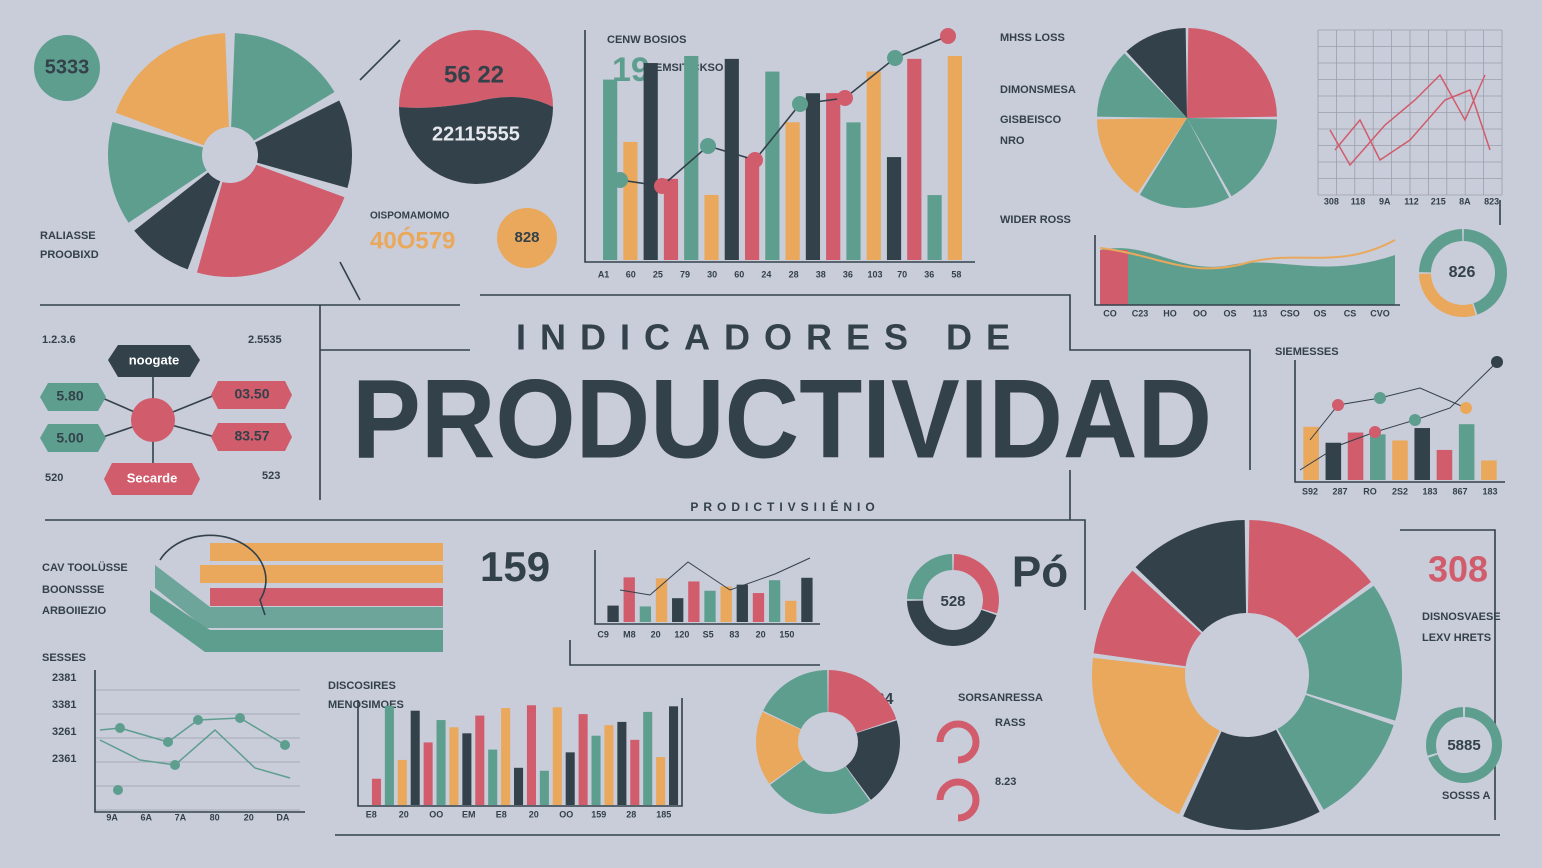 This screenshot has height=868, width=1542. What do you see at coordinates (629, 634) in the screenshot?
I see `axis-label: M8` at bounding box center [629, 634].